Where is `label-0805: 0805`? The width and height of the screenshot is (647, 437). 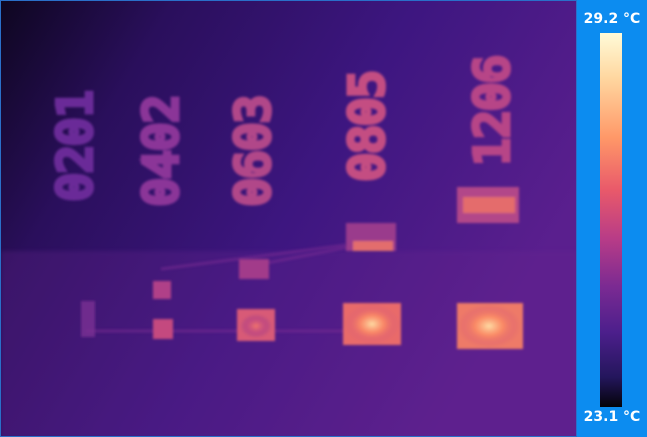 label-0805: 0805 is located at coordinates (367, 125).